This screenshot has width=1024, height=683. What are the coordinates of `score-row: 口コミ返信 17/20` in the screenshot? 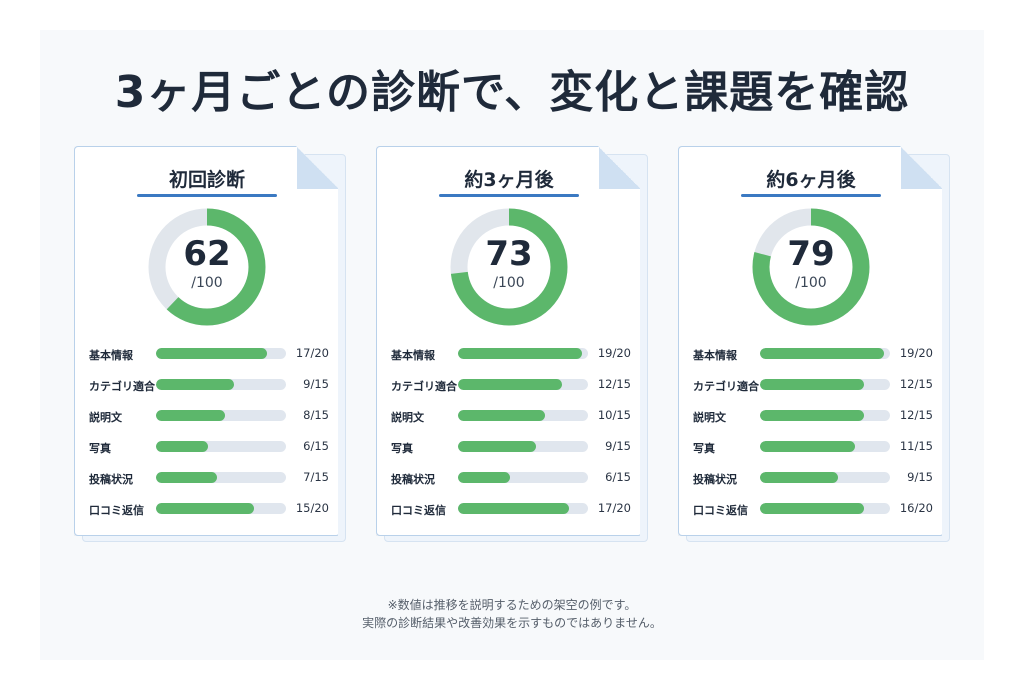 It's located at (511, 513).